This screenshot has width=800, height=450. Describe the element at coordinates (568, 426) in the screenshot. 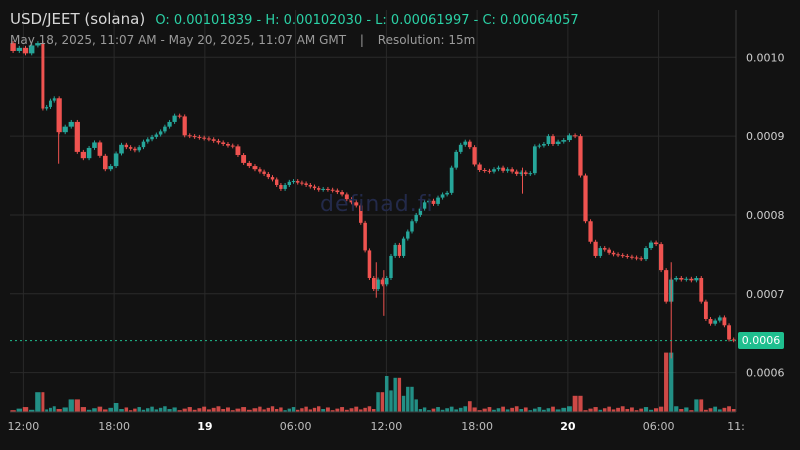

I see `x-tick-label: 20` at that location.